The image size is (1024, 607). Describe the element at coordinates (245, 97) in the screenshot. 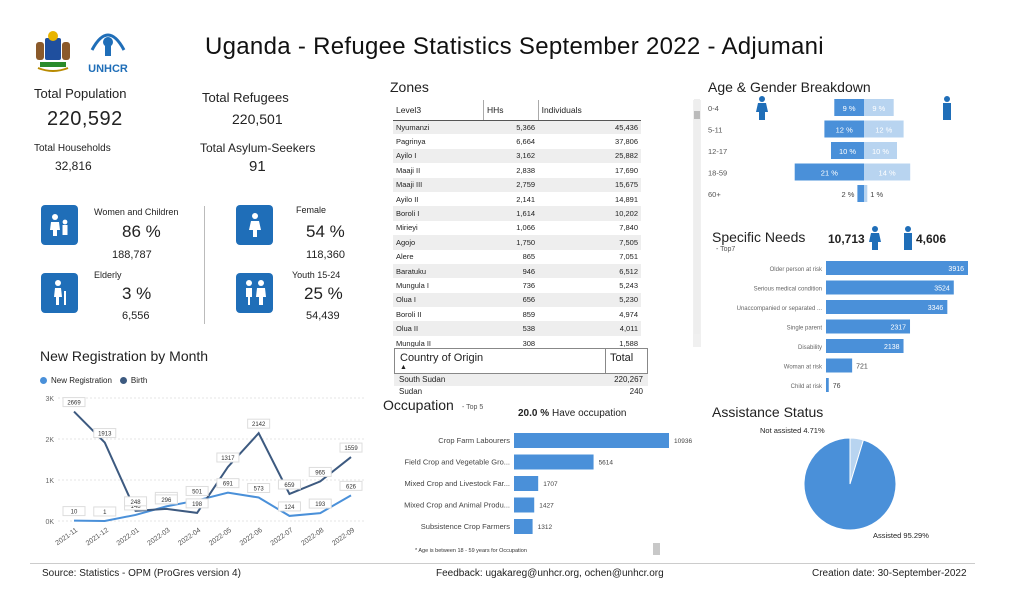

I see `total-refugees-label: Total Refugees` at that location.